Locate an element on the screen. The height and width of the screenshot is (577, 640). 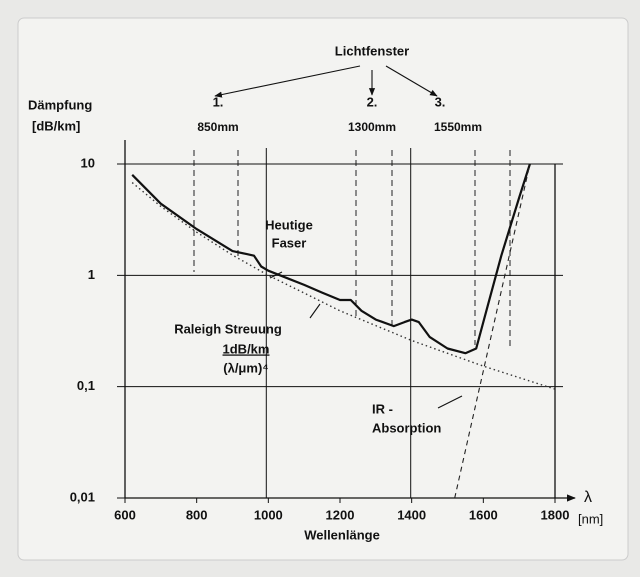
series-line is located at coordinates (492, 331).